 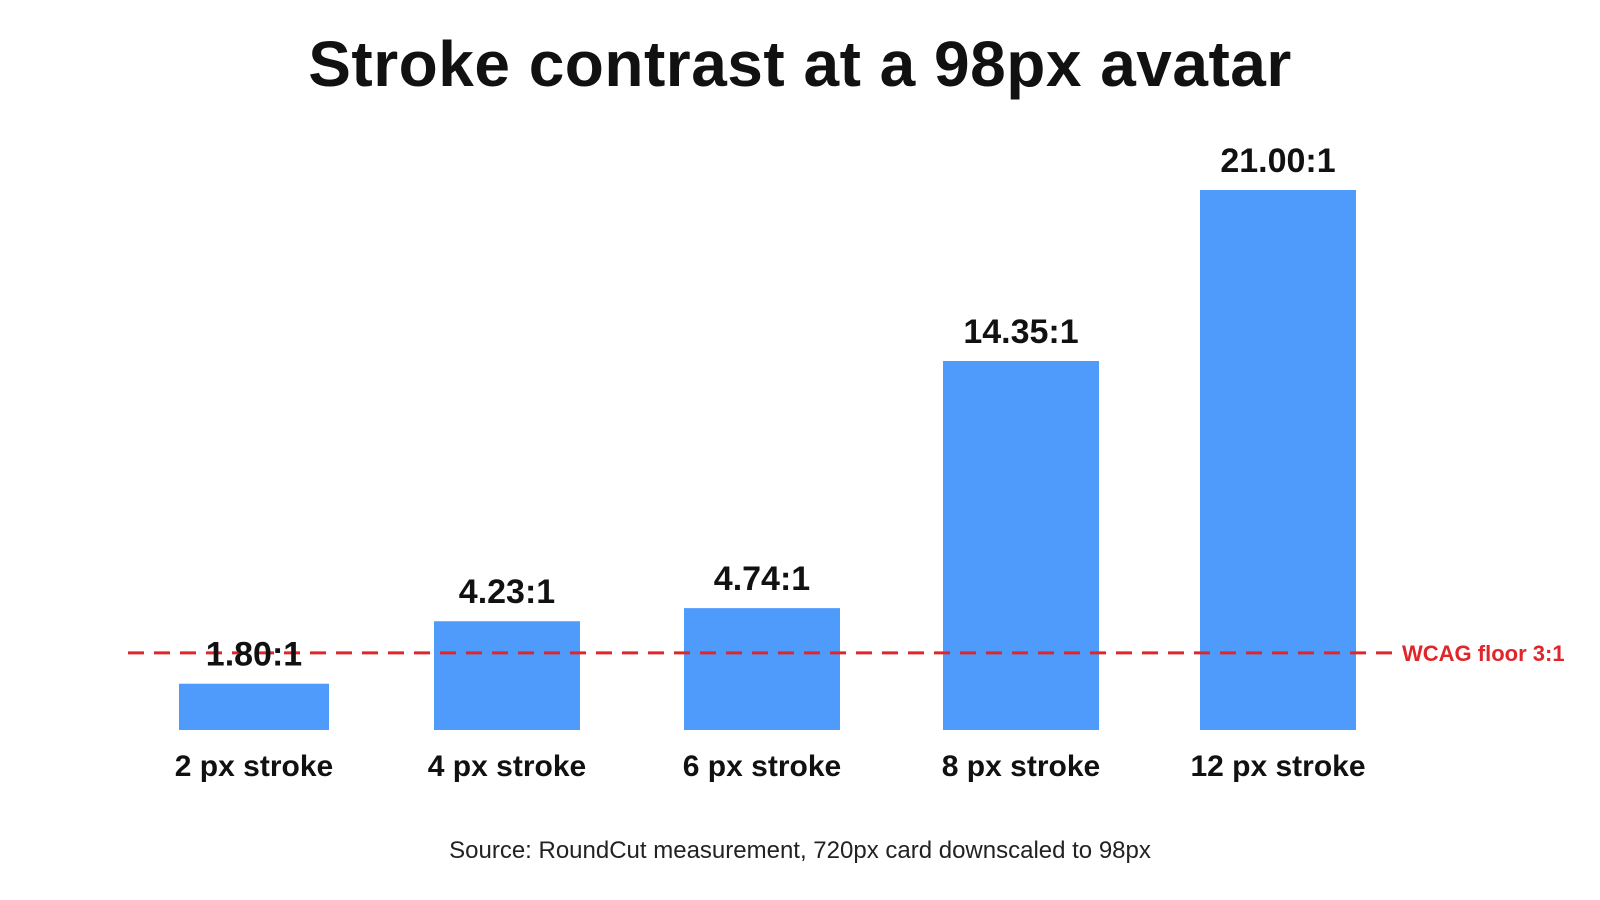 What do you see at coordinates (254, 655) in the screenshot?
I see `value-label-1: 1.80:1` at bounding box center [254, 655].